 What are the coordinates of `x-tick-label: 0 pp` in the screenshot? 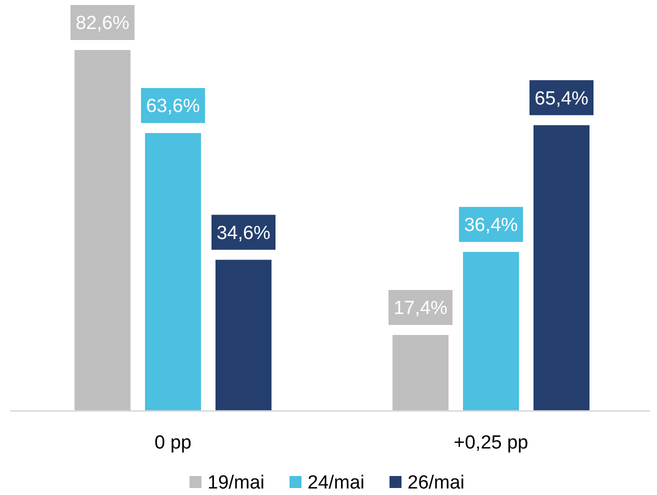 It's located at (173, 443).